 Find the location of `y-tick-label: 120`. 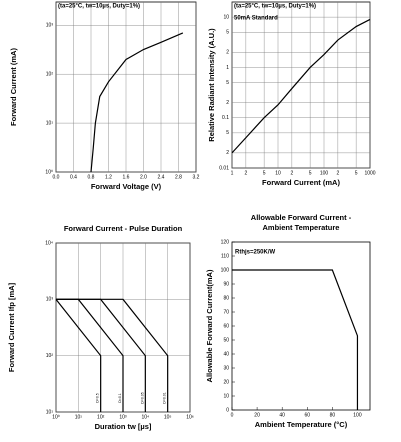

y-tick-label: 120 is located at coordinates (225, 242).